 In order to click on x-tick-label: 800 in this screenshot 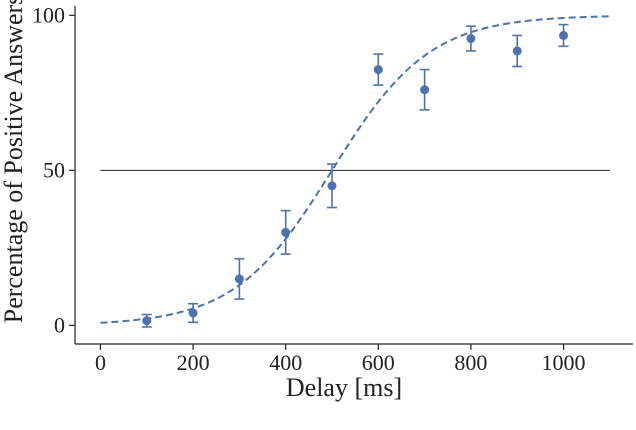, I will do `click(470, 362)`.